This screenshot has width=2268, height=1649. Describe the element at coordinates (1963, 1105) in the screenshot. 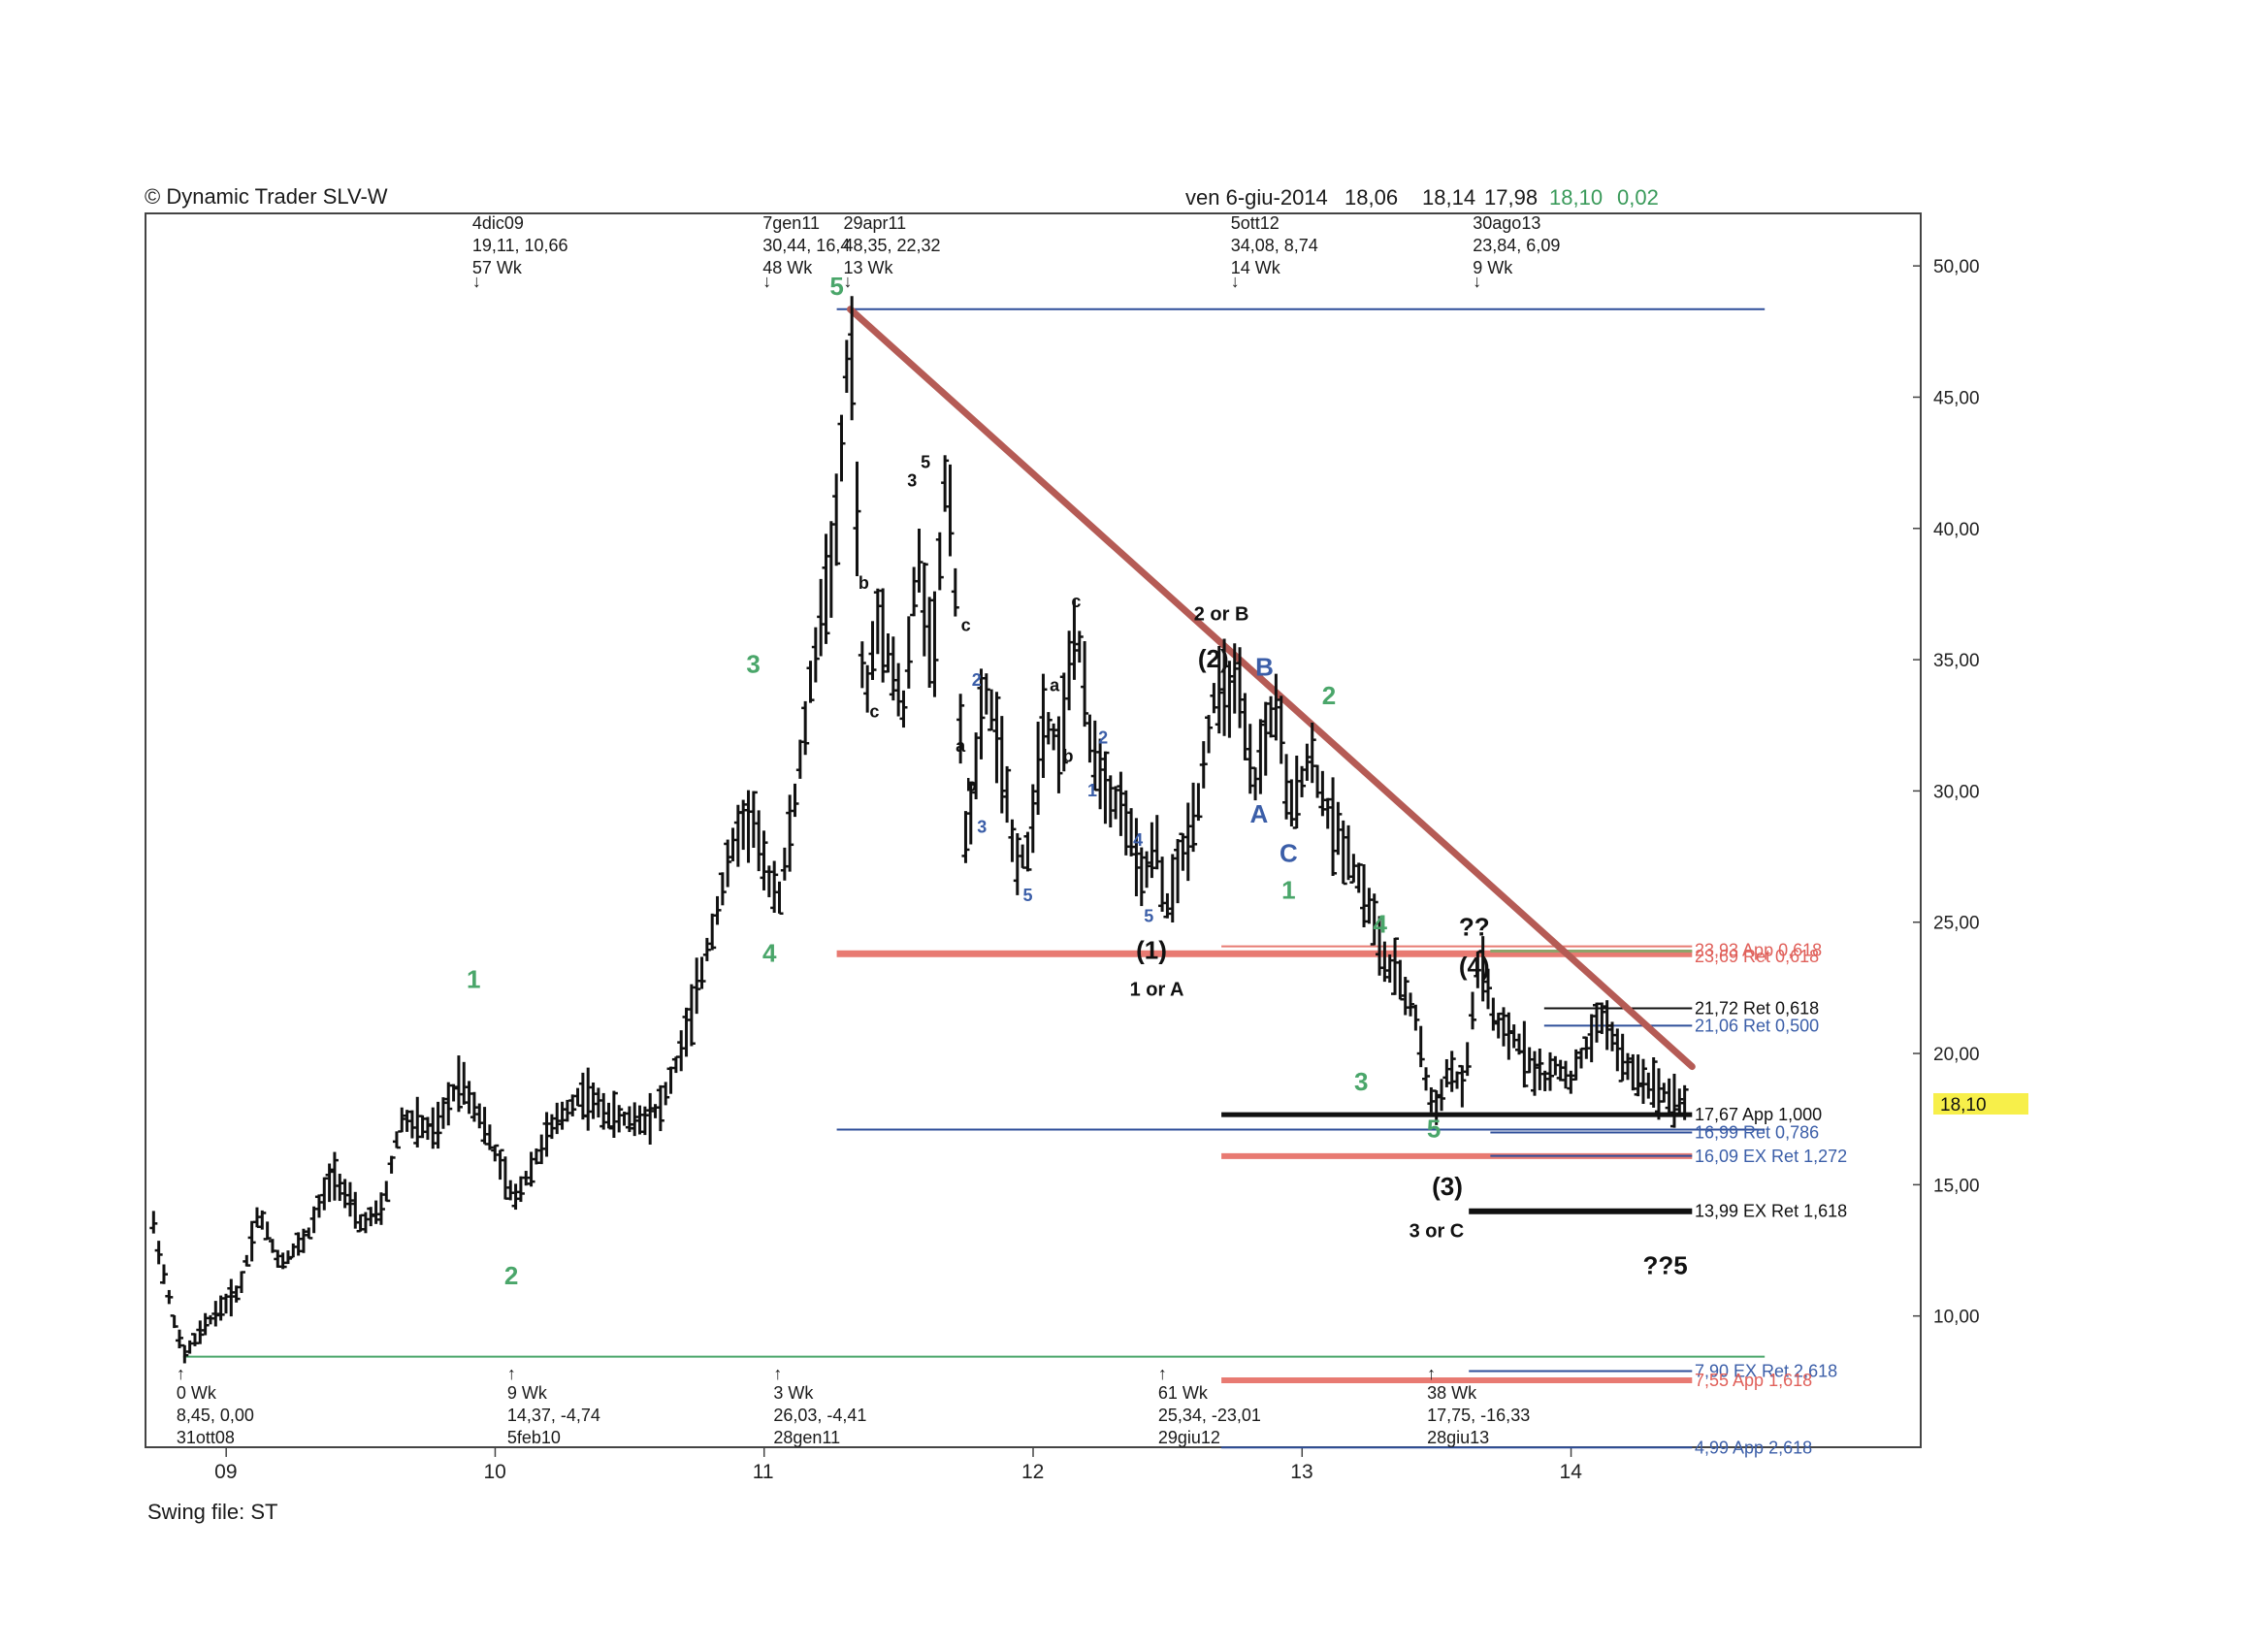

I see `last-price-tag: 18,10` at that location.